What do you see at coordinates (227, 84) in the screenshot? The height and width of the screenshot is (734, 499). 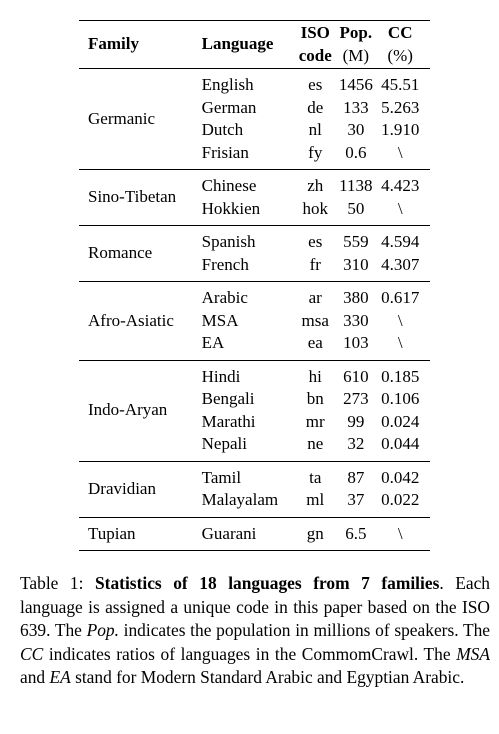 I see `language-cell: English` at bounding box center [227, 84].